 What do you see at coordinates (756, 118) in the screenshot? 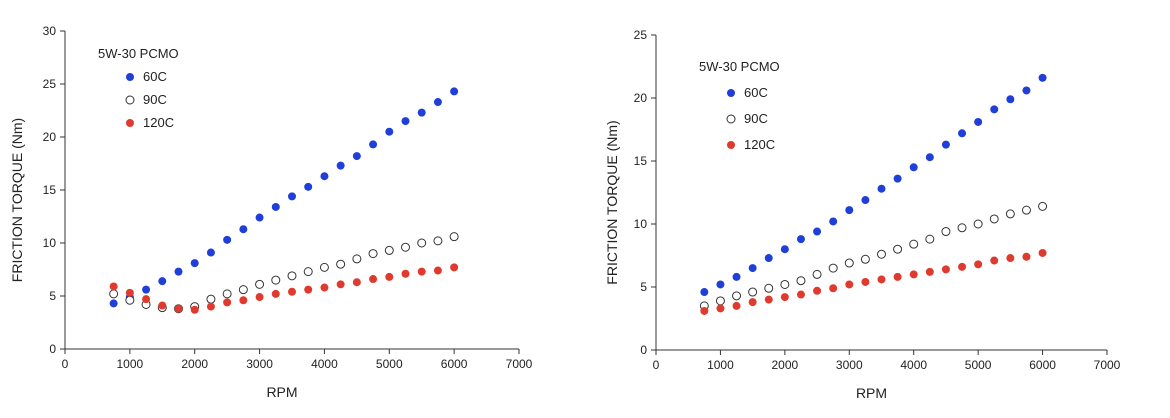
I see `legend-label: 90C` at bounding box center [756, 118].